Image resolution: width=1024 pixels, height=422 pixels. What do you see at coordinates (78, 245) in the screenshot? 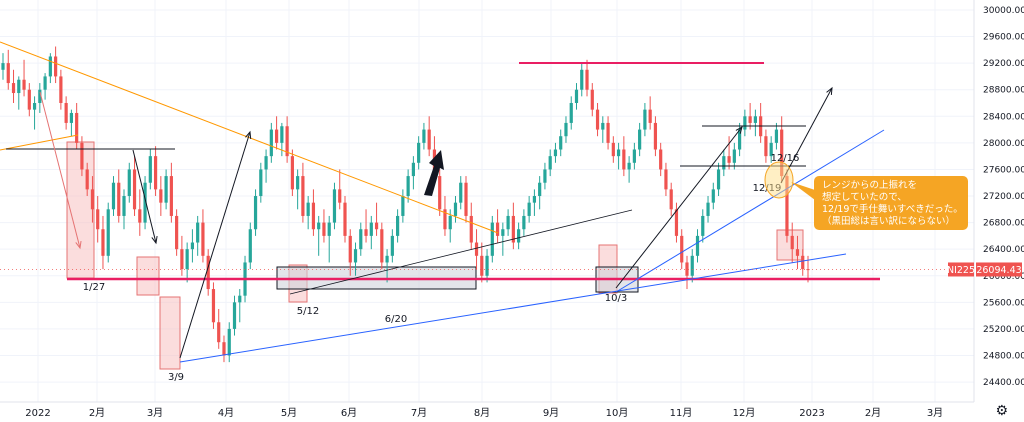
I see `arrow-pink-head` at bounding box center [78, 245].